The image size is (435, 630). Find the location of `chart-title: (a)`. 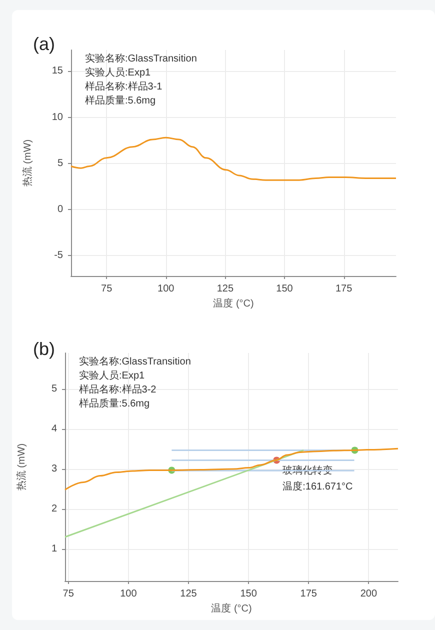

chart-title: (a) is located at coordinates (44, 44).